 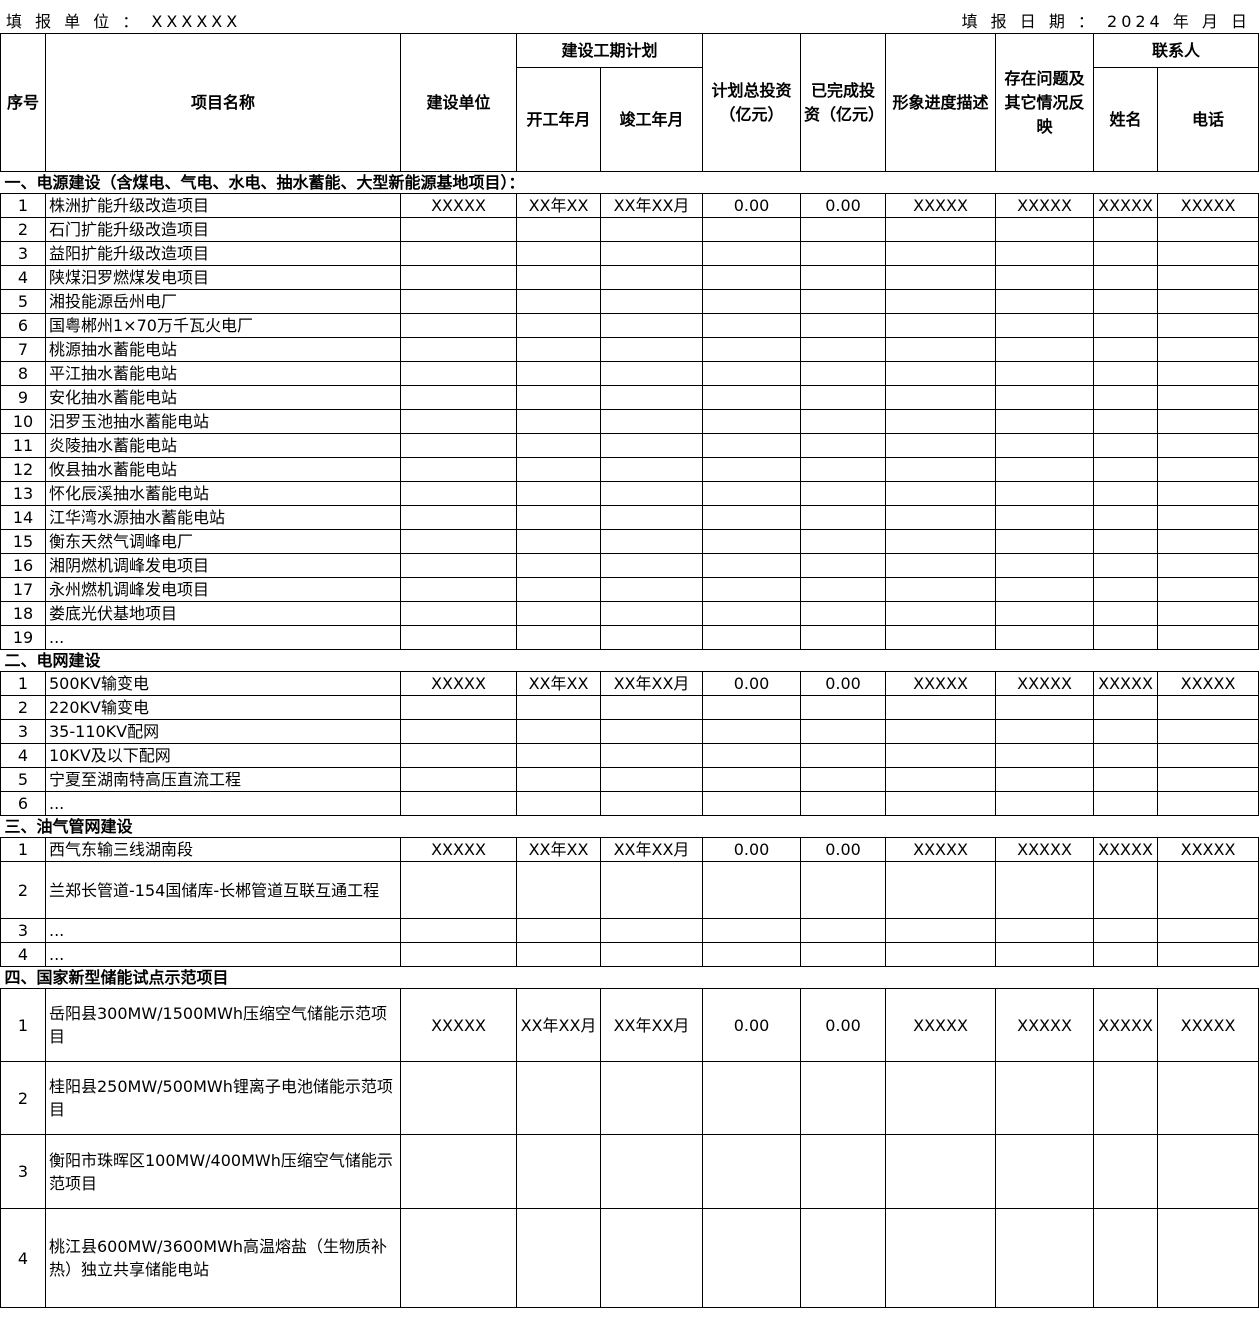 I want to click on cell-name: 衡阳市珠晖区100MW/400MWh压缩空气储能示范项目, so click(x=223, y=1171).